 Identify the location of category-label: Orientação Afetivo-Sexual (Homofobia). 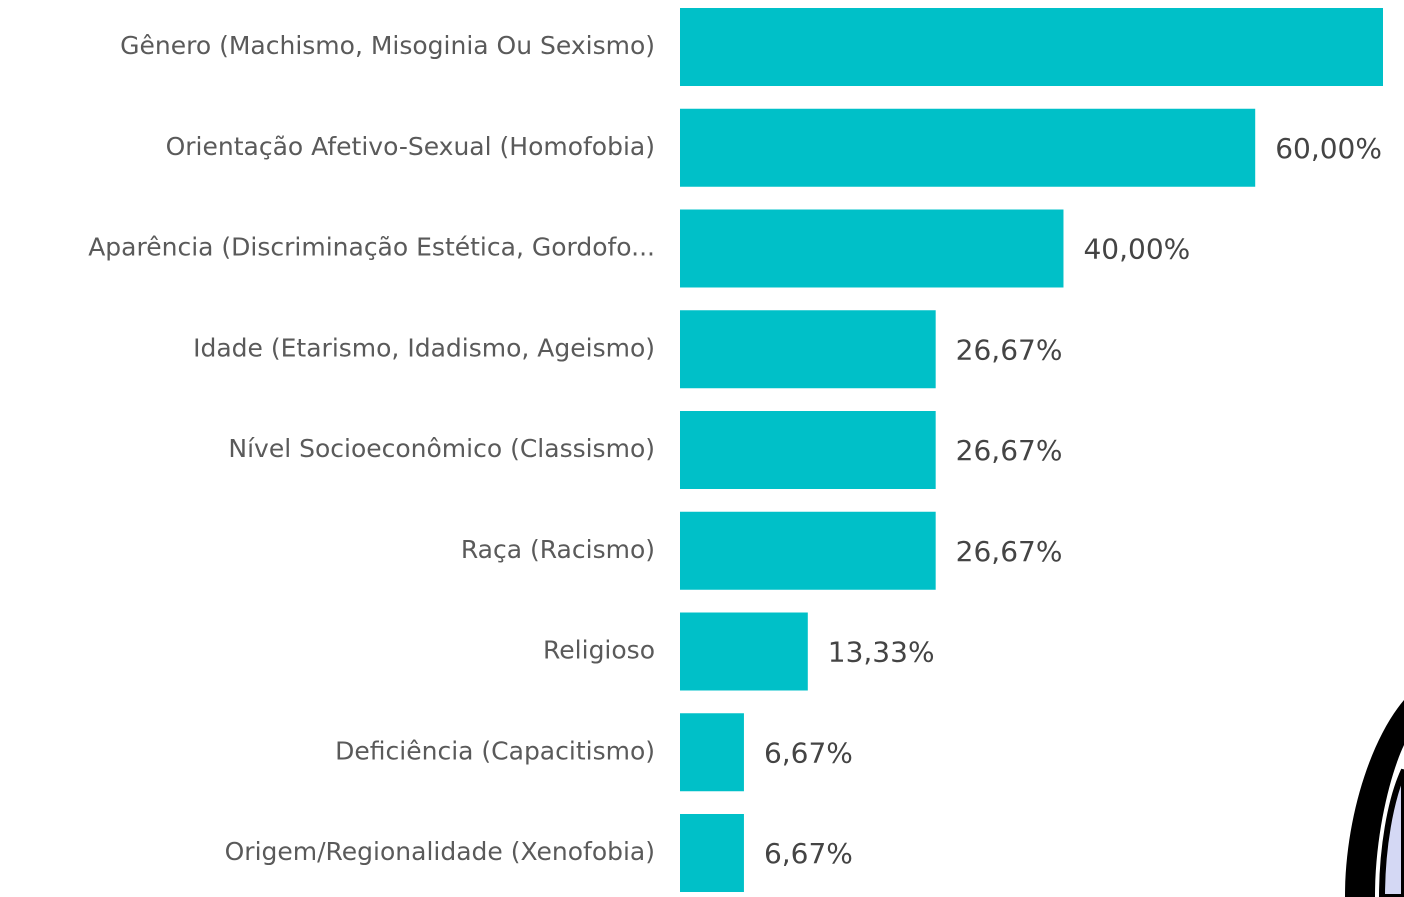
(410, 146).